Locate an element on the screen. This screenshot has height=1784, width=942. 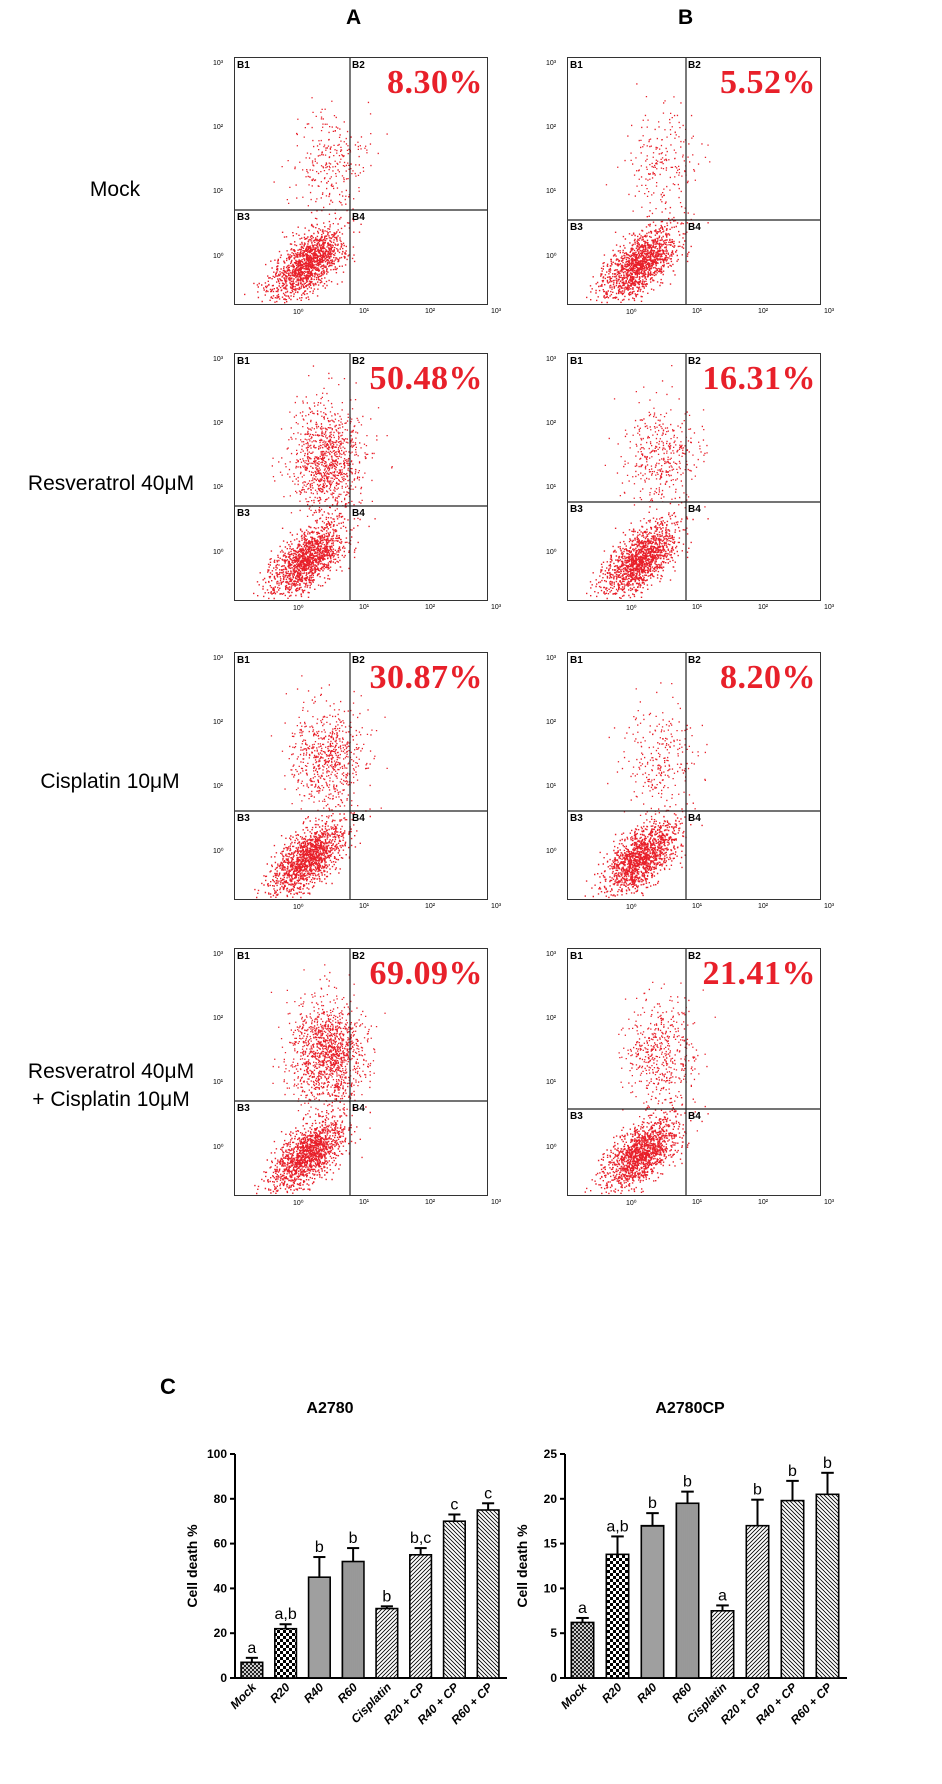
flow-panel-a-2: B1 B2 B3 B4 30.87% 10³ 10² 10¹ 10⁰ 10⁰ 10¹ 10² 10³ is located at coordinates (357, 781).